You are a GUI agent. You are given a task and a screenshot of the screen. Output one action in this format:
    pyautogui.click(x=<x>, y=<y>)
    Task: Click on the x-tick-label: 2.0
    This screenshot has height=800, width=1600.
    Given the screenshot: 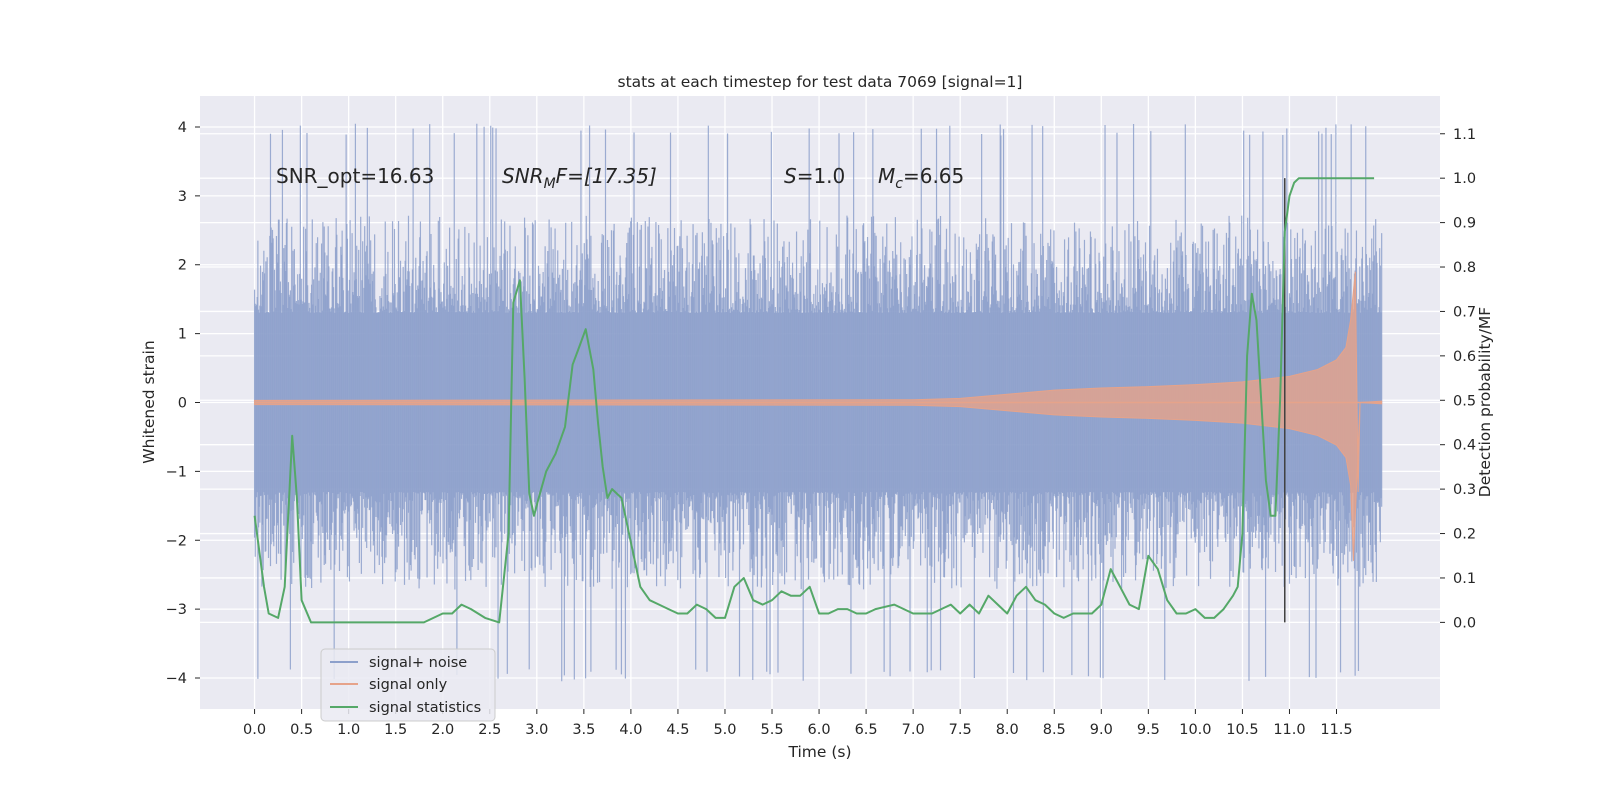 What is the action you would take?
    pyautogui.click(x=442, y=730)
    